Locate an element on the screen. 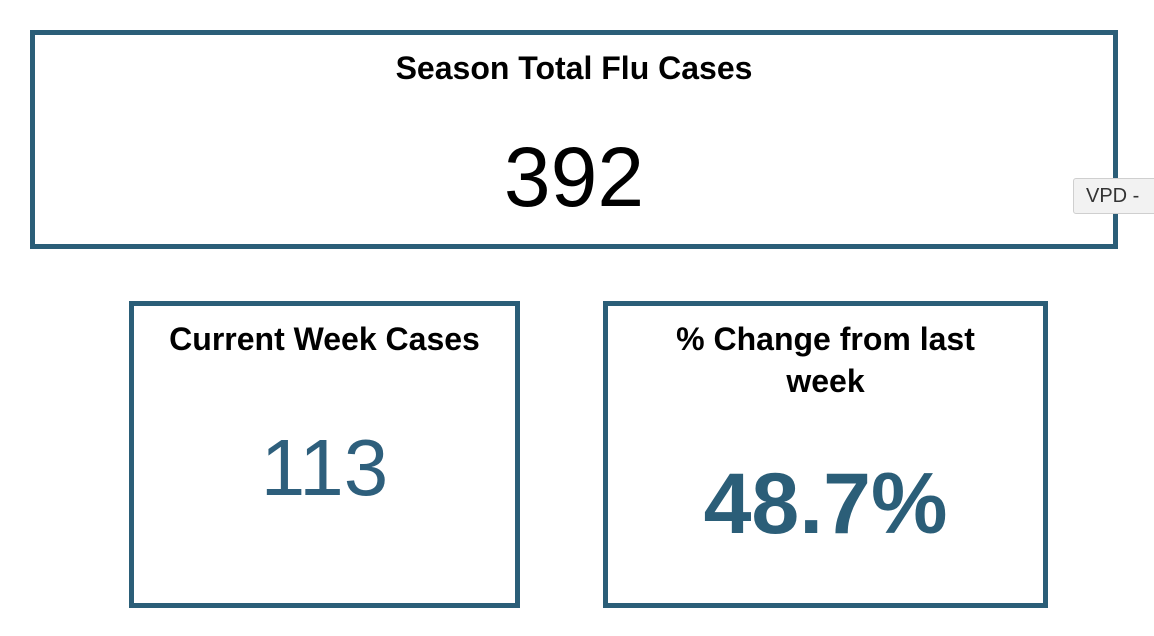 The width and height of the screenshot is (1154, 636). card-value: 392 is located at coordinates (574, 177).